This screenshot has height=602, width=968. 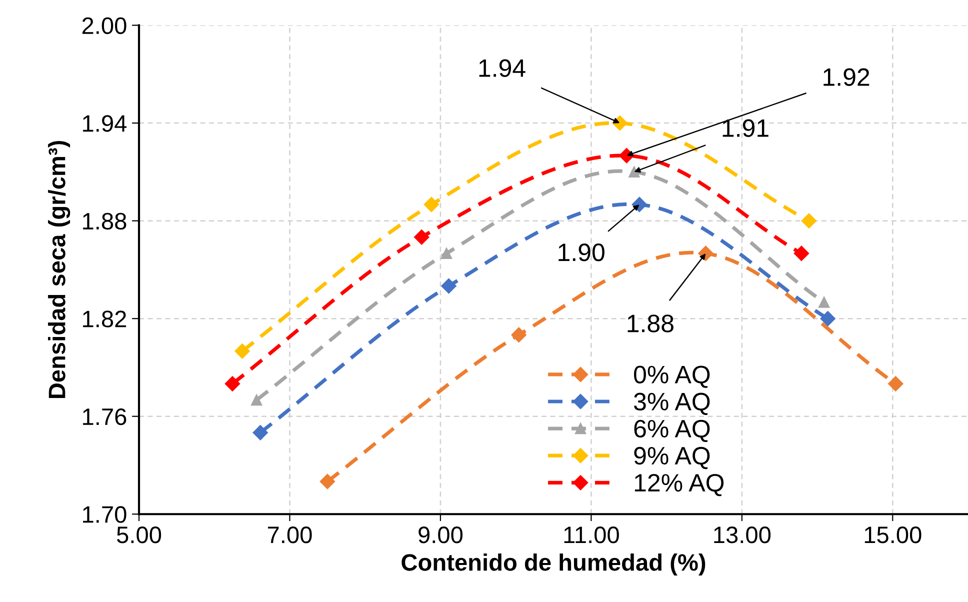 What do you see at coordinates (105, 123) in the screenshot?
I see `y-tick-label: 1.94` at bounding box center [105, 123].